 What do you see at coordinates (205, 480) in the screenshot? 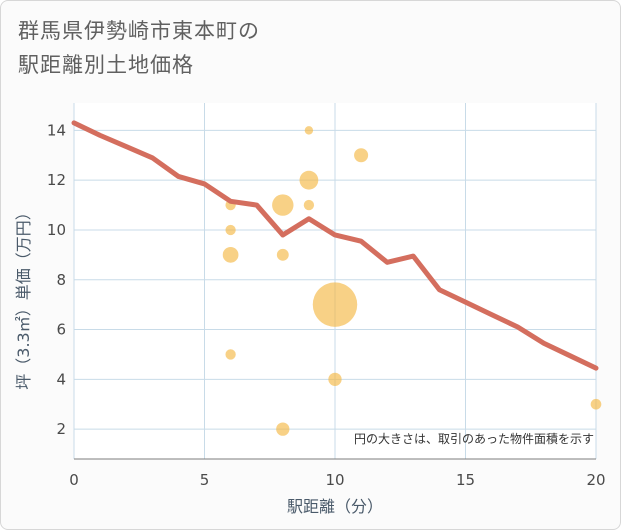
I see `x-tick-label: 5` at bounding box center [205, 480].